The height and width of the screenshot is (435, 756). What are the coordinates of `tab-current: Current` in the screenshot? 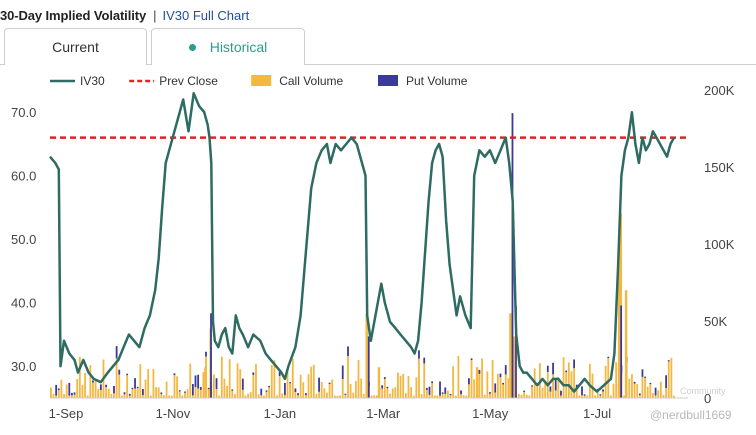 It's located at (75, 46).